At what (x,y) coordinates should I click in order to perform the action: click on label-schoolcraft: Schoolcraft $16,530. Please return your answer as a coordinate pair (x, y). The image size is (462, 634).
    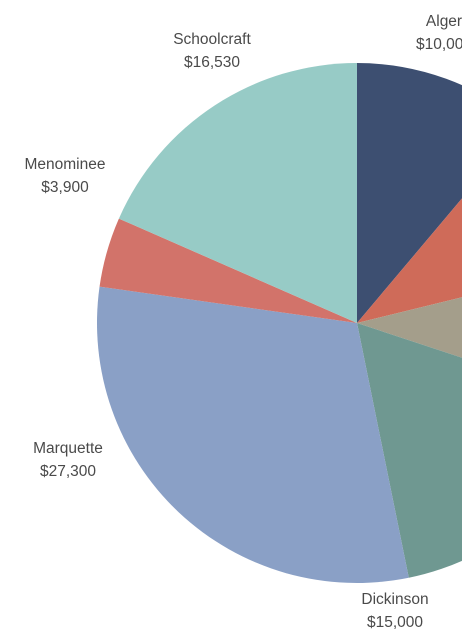
    Looking at the image, I should click on (212, 51).